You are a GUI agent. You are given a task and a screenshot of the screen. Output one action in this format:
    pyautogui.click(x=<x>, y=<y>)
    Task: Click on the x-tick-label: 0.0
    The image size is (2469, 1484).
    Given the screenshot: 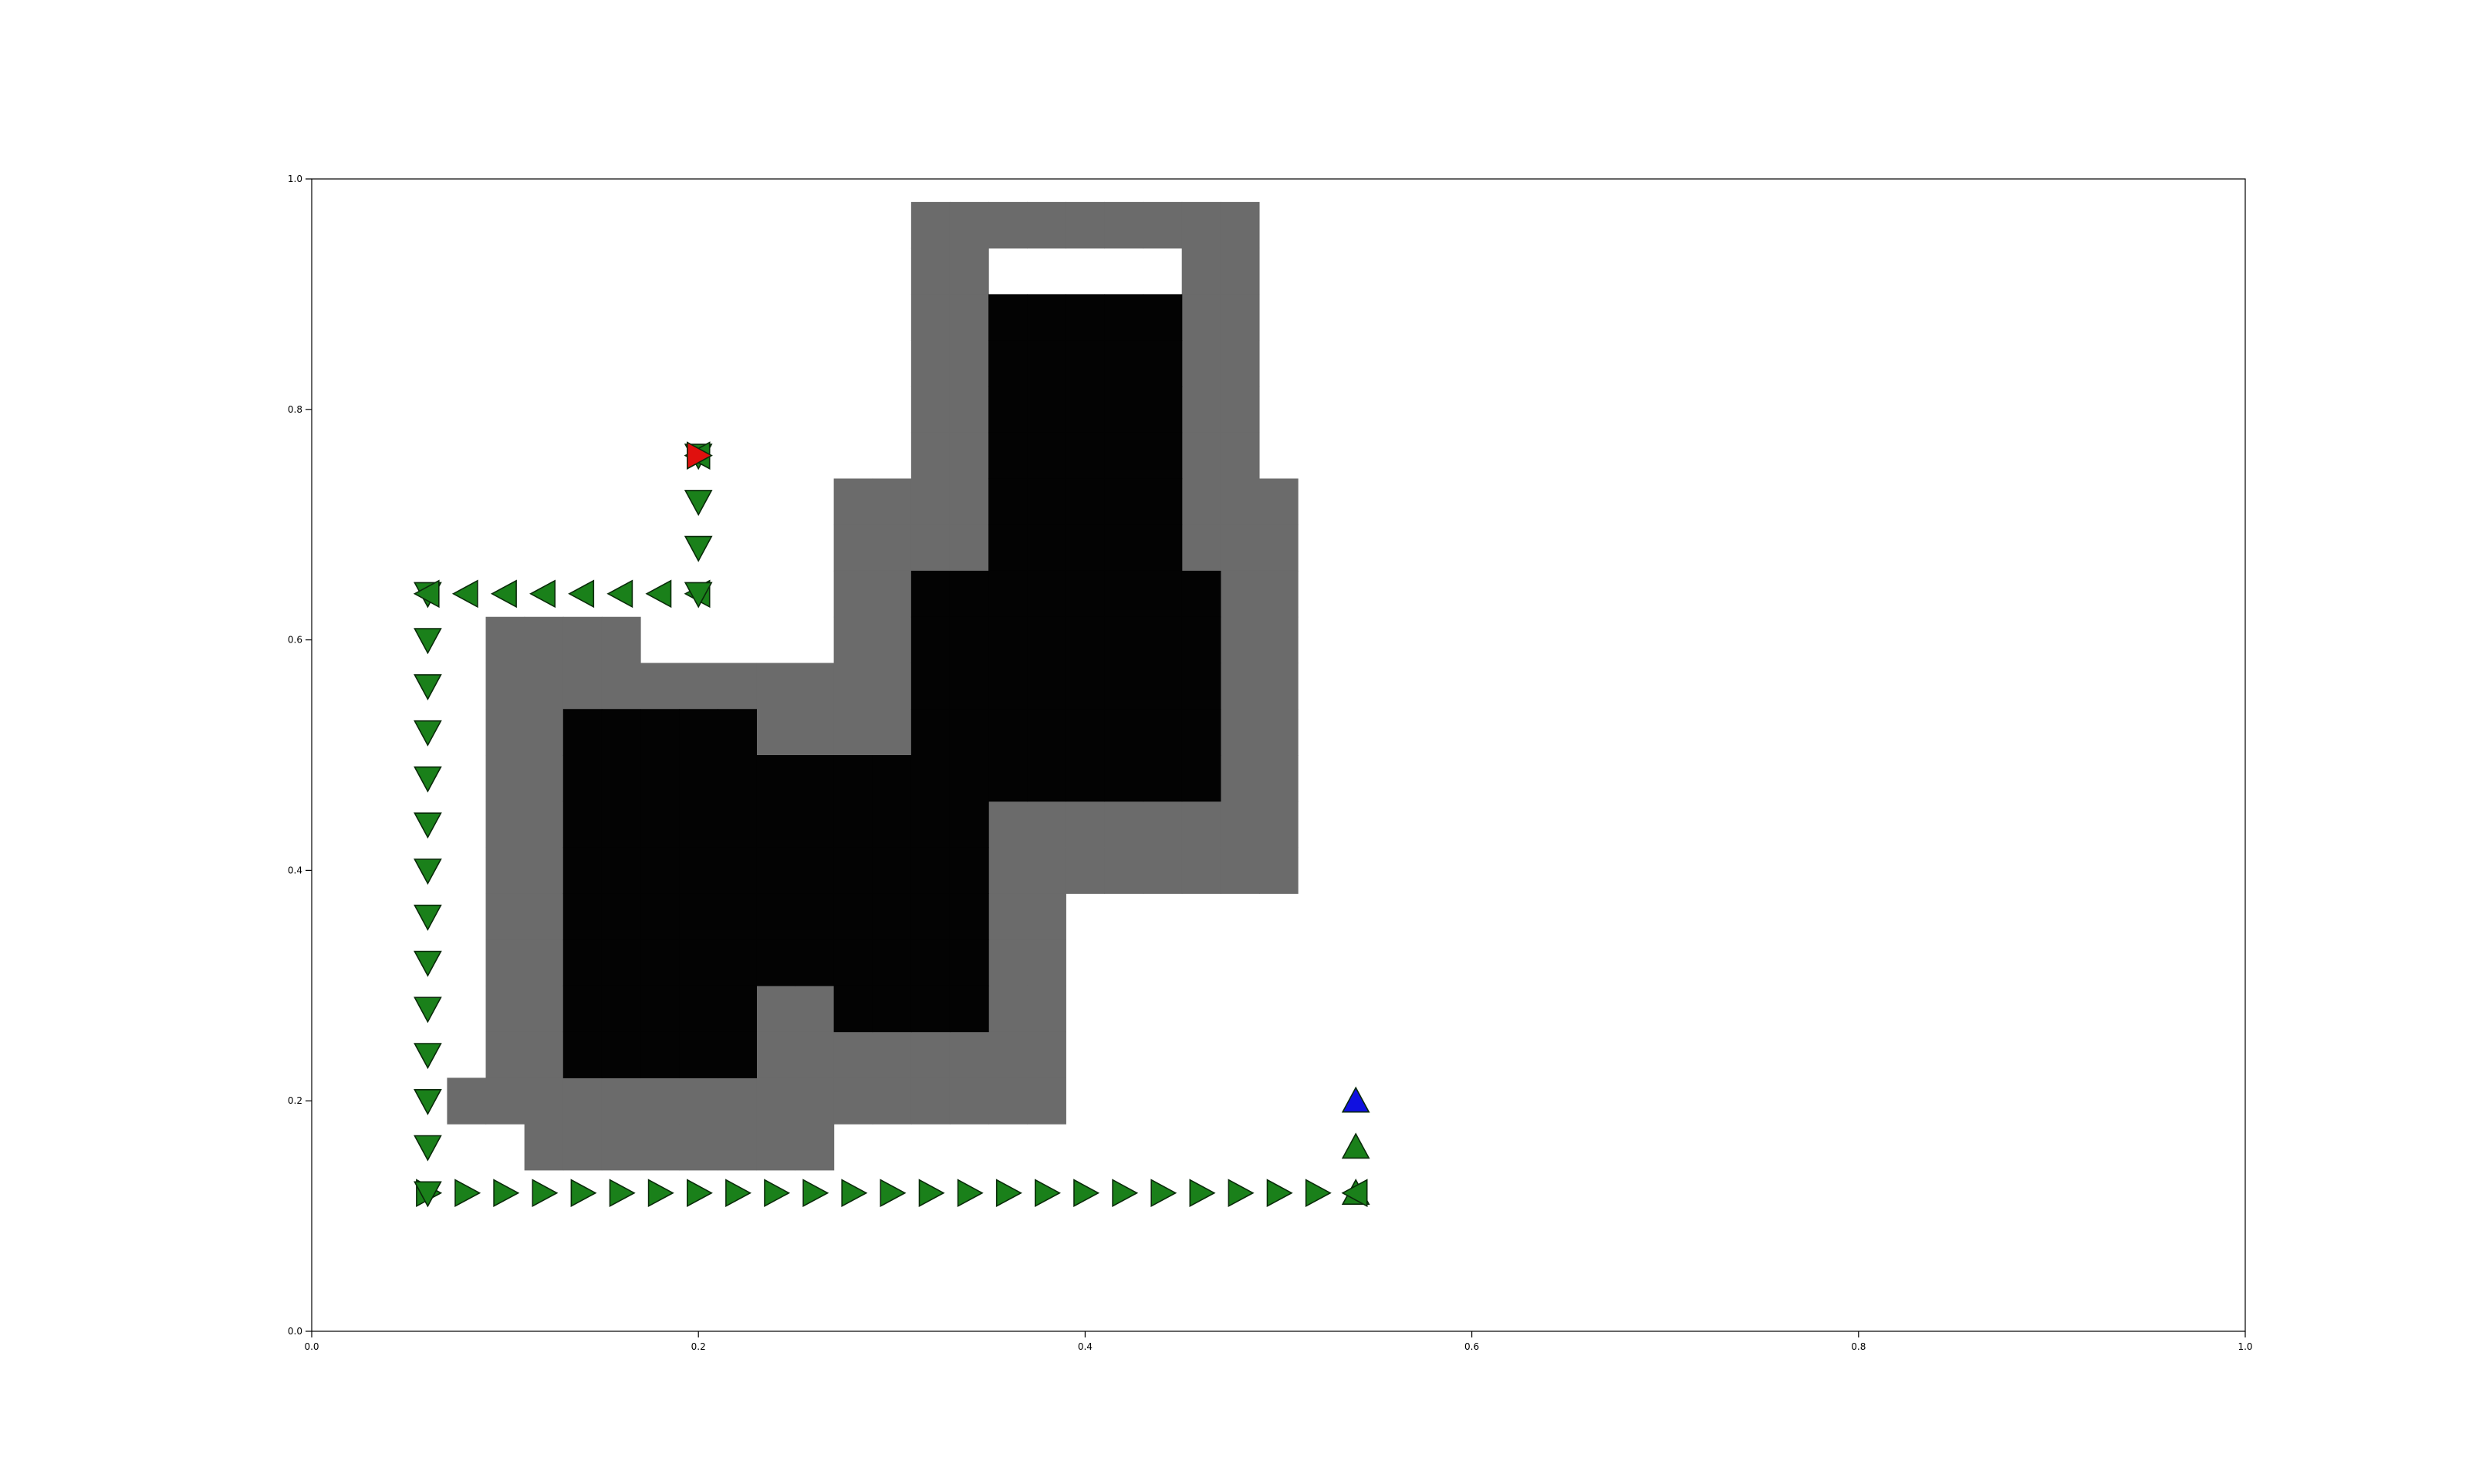 What is the action you would take?
    pyautogui.click(x=311, y=1346)
    